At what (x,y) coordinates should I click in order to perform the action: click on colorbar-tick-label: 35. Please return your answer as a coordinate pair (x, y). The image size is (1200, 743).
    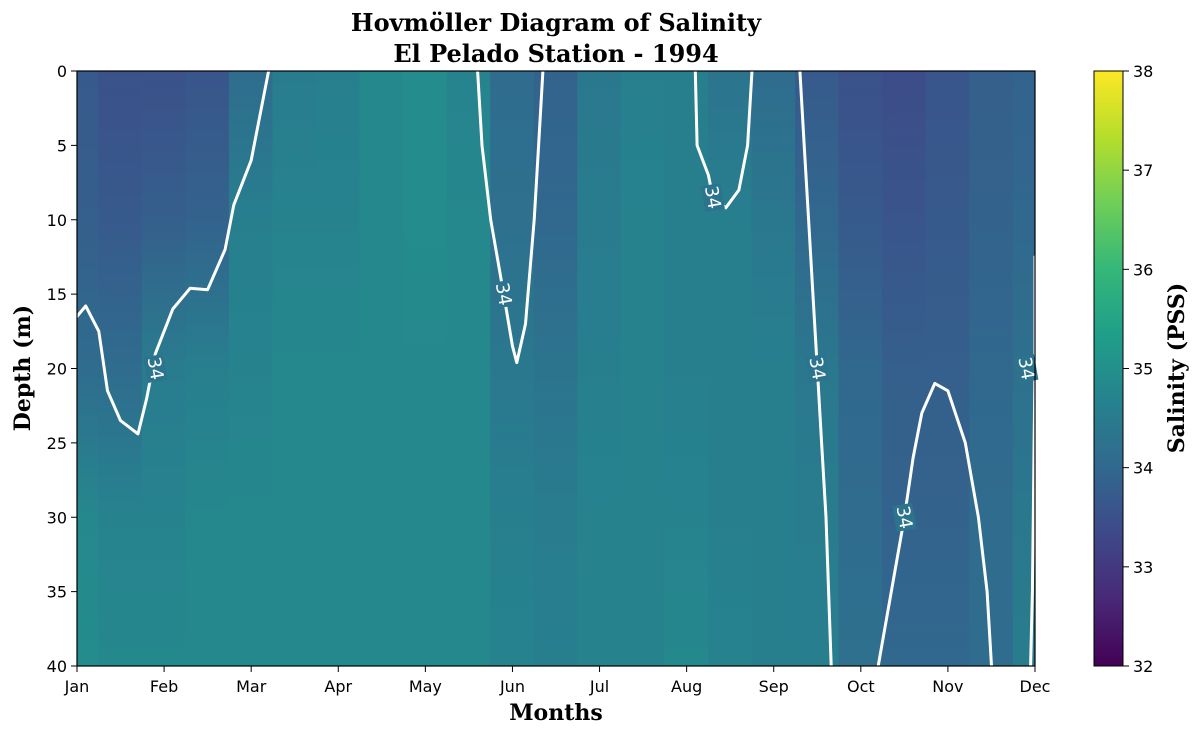
    Looking at the image, I should click on (1143, 369).